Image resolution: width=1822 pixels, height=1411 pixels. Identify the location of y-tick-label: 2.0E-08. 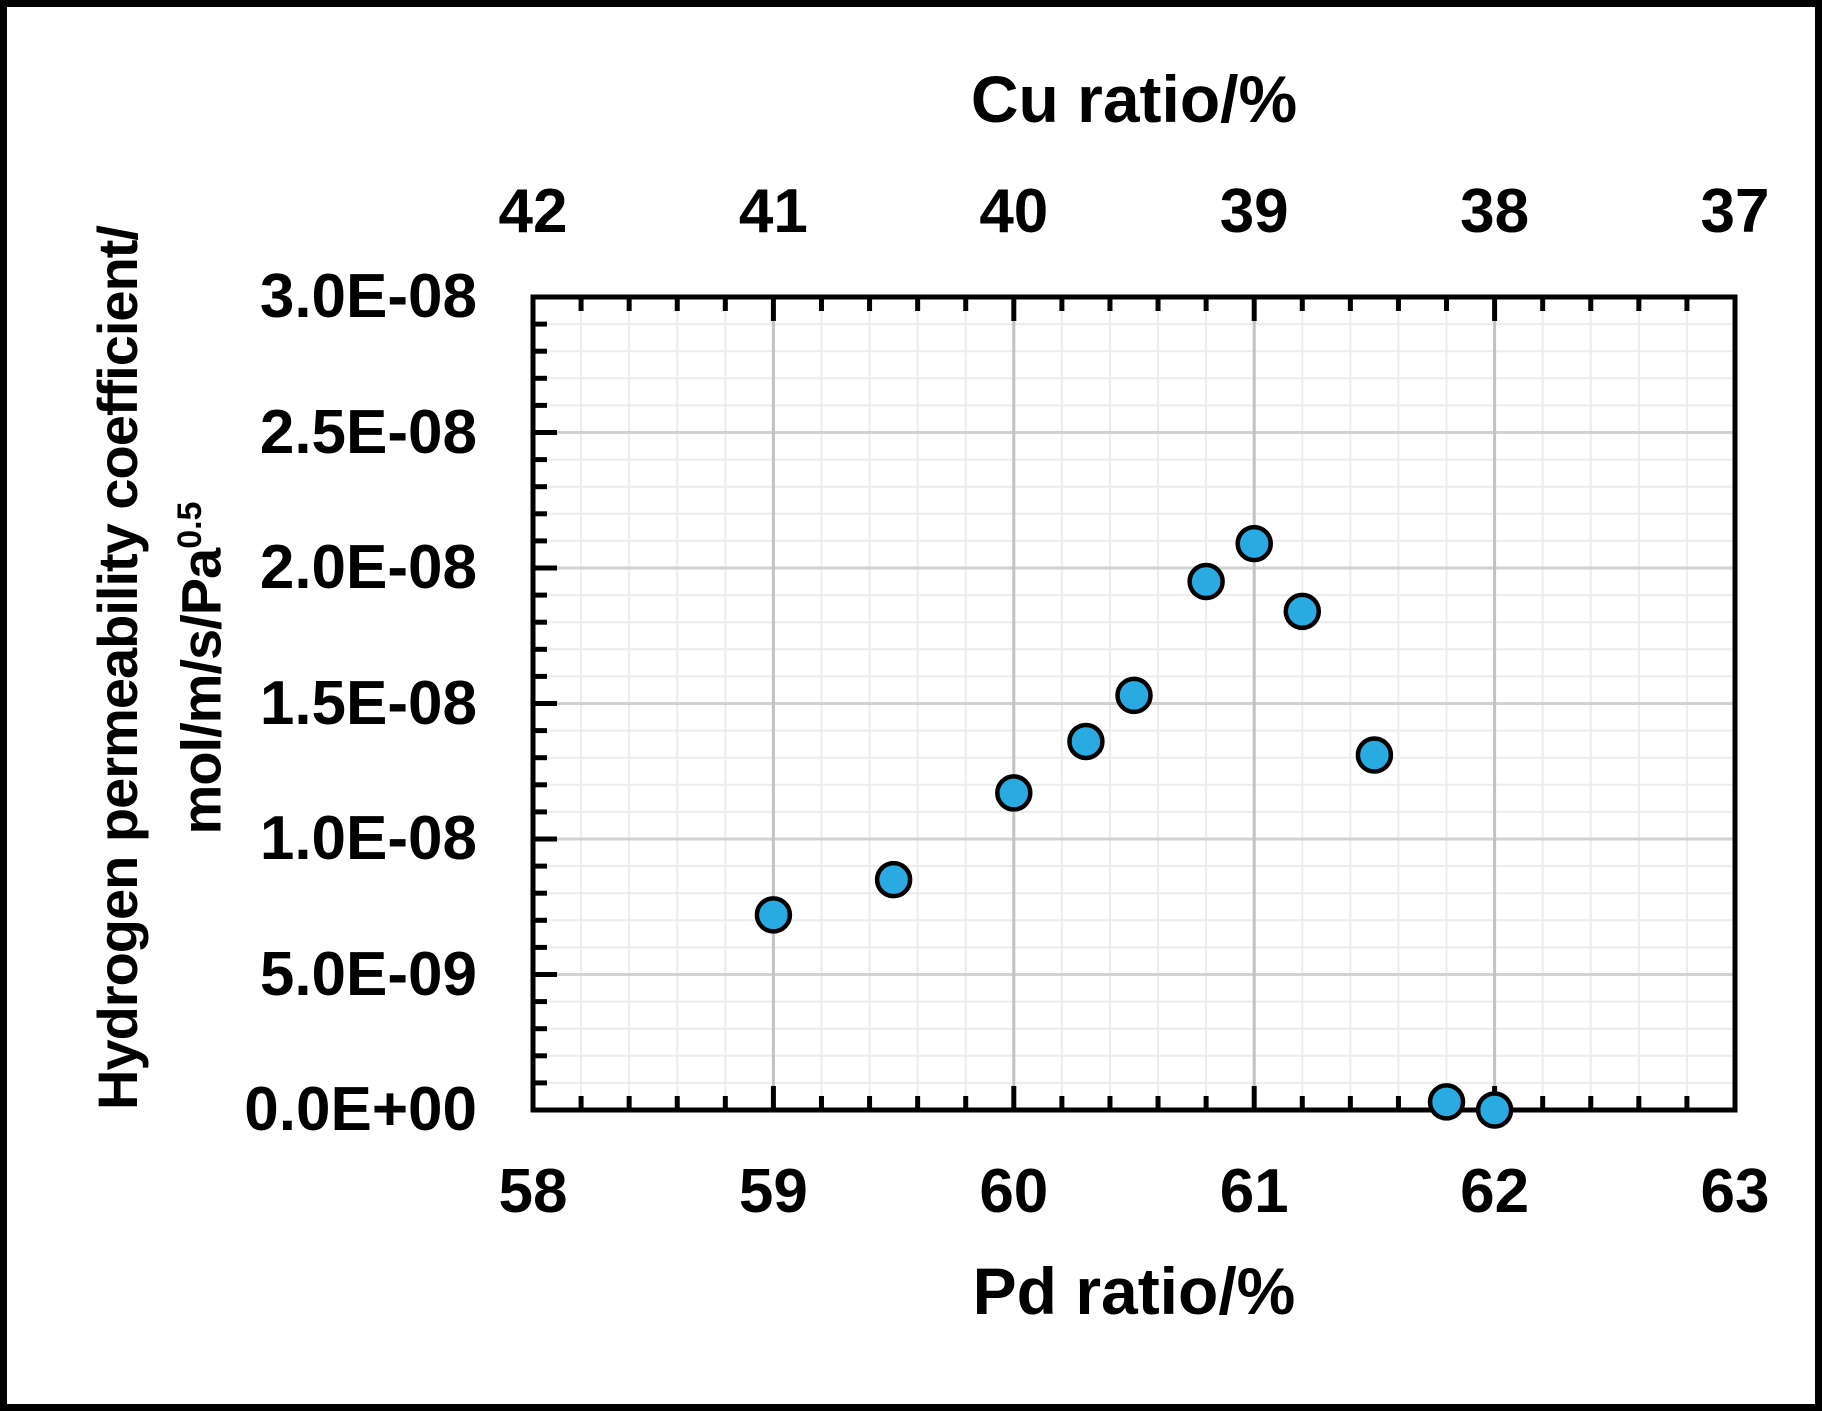
(368, 567).